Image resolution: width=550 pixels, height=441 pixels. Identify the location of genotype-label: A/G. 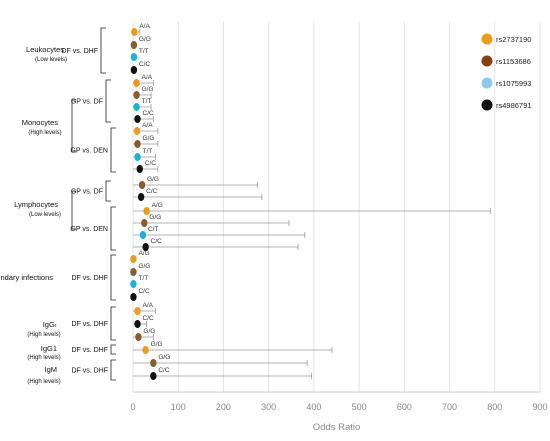
(157, 205).